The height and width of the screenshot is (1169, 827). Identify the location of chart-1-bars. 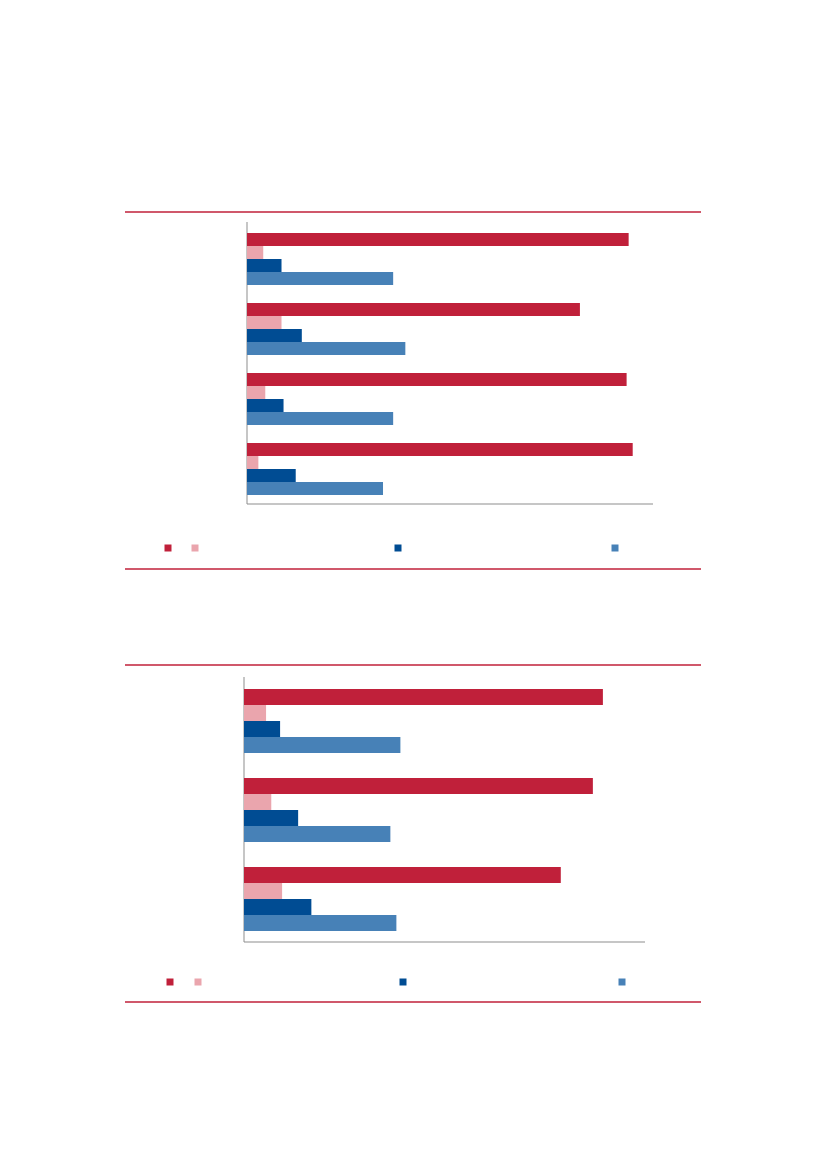
(440, 364).